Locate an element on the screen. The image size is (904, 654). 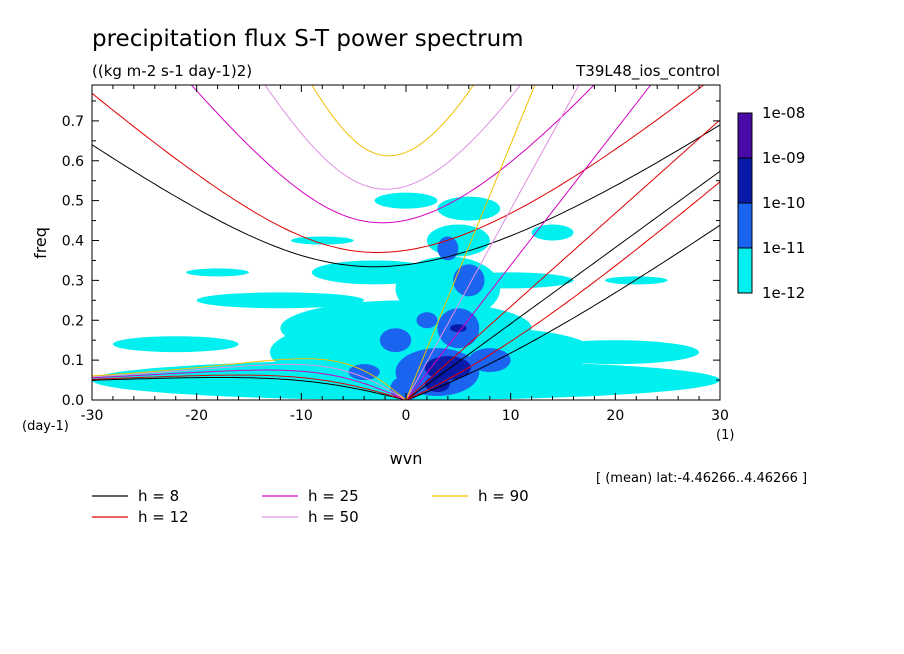
footnote: [ (mean) lat:-4.46266..4.46266 ] is located at coordinates (701, 478).